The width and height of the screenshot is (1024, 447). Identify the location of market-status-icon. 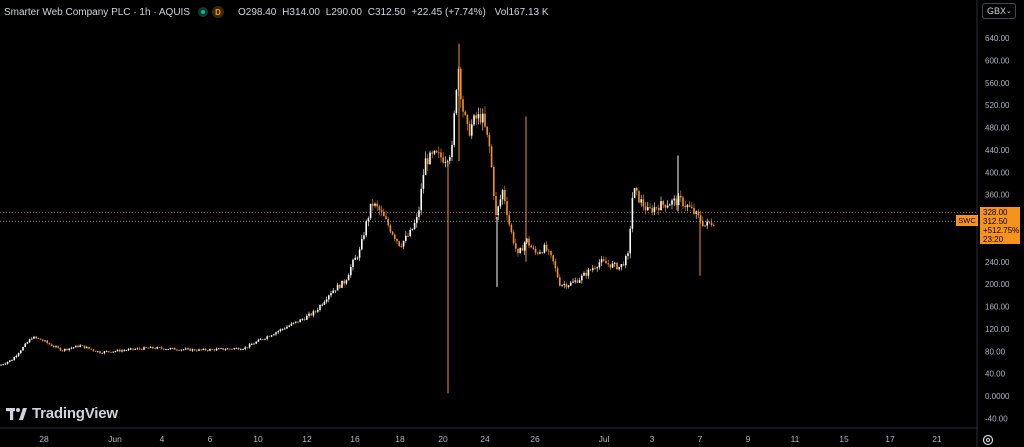
(203, 12).